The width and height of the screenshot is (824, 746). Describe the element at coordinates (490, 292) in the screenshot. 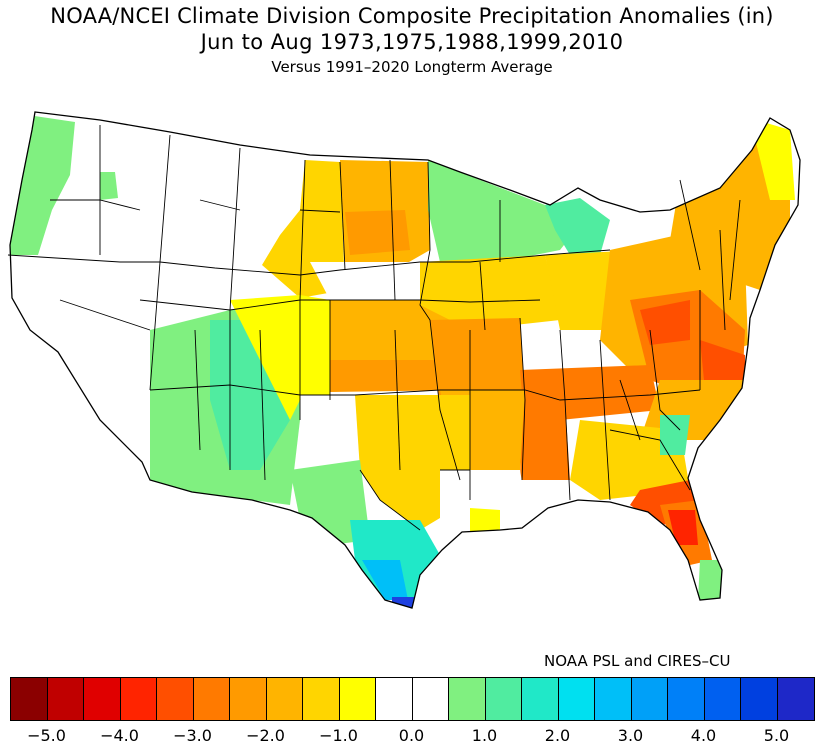

I see `region-iowa-illinois` at that location.